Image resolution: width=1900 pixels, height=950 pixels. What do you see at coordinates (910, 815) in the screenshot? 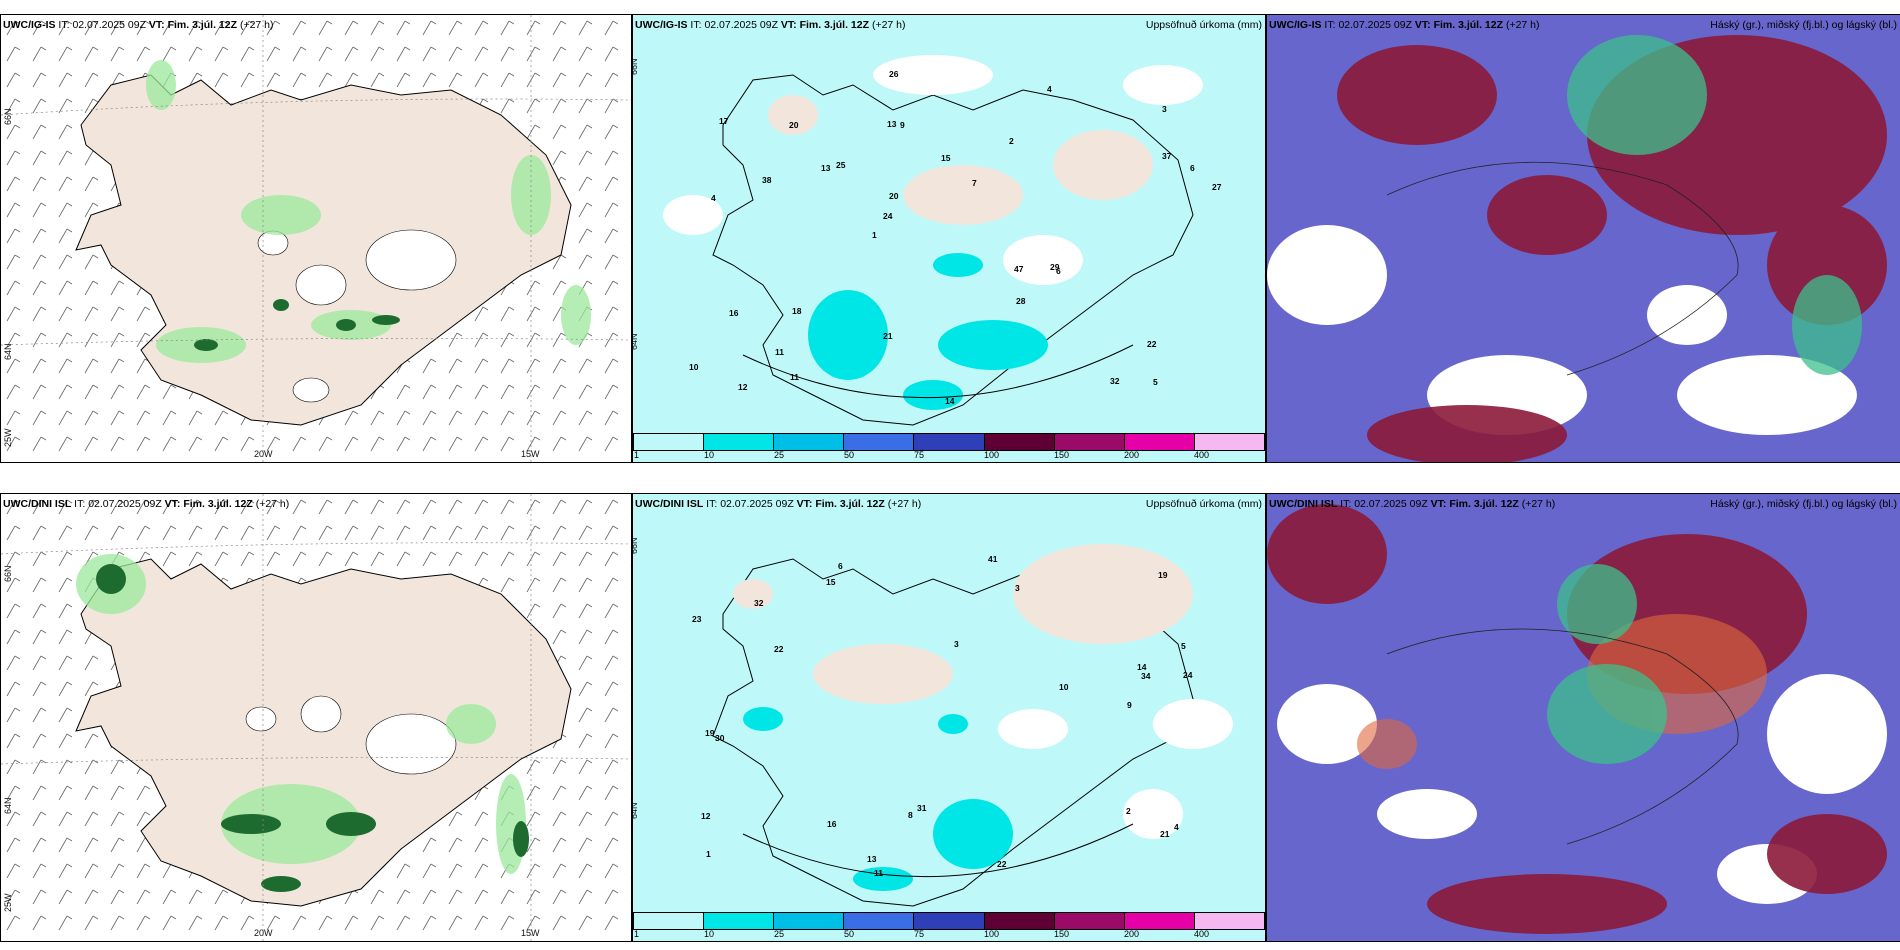
I see `precip-value-label: 8` at bounding box center [910, 815].